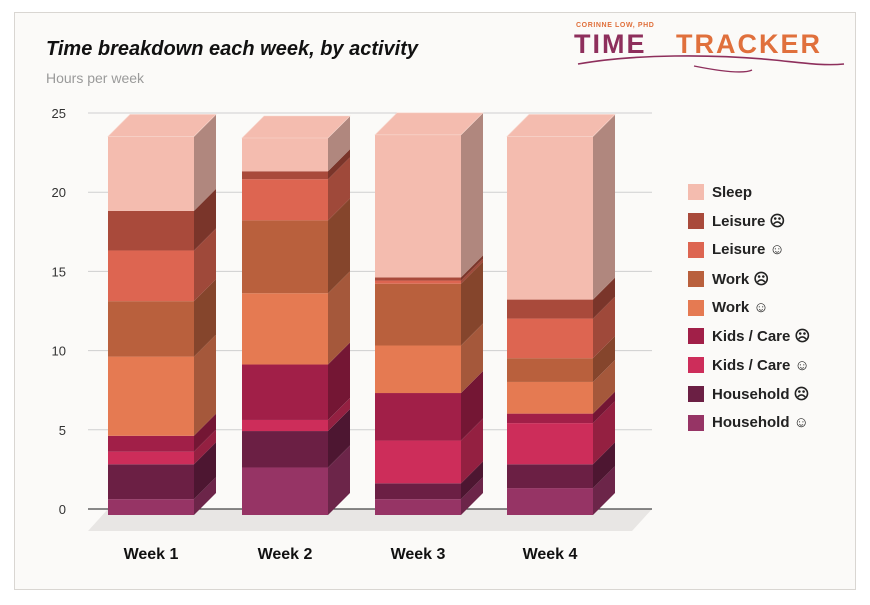 Image resolution: width=870 pixels, height=605 pixels. I want to click on legend-label: Leisure ☹, so click(749, 222).